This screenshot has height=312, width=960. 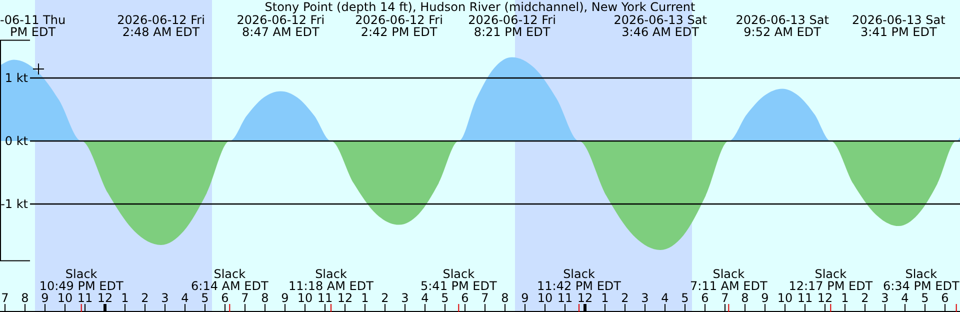 I want to click on annotation: Slack 6:14 AM EDT, so click(x=230, y=280).